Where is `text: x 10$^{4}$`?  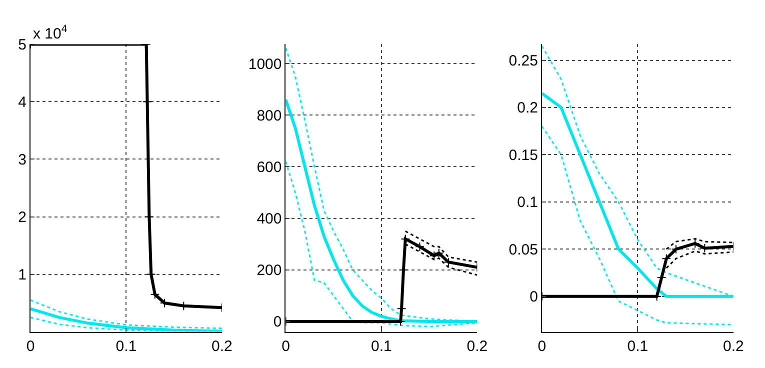
text: x 10$^{4}$ is located at coordinates (50, 32).